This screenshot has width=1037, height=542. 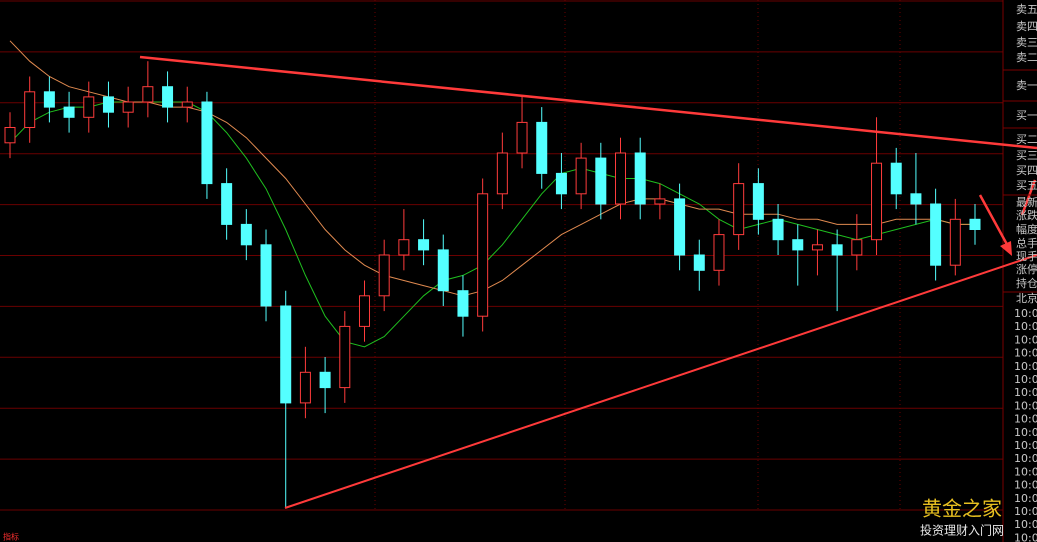 I want to click on panel-label: 买五, so click(x=1026, y=185).